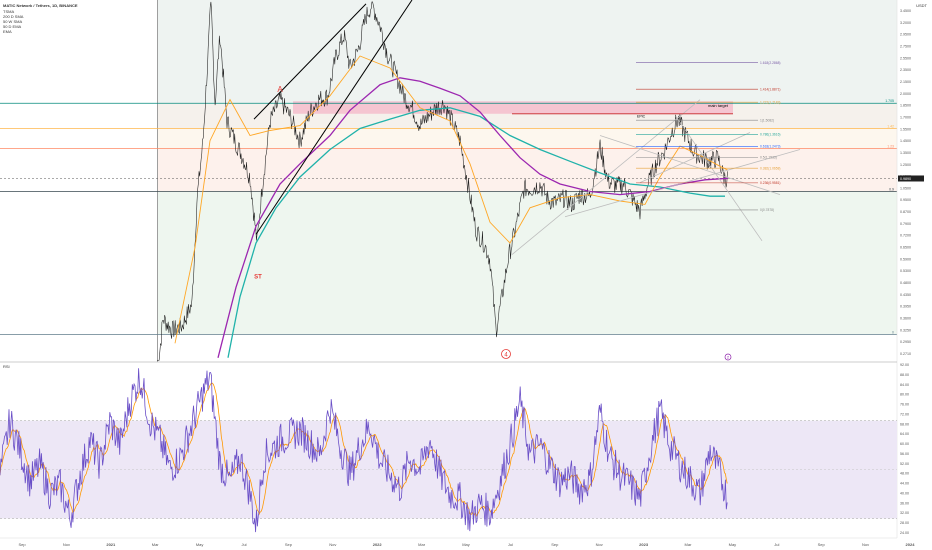 This screenshot has width=932, height=550. Describe the element at coordinates (904, 484) in the screenshot. I see `rsi-tick-12: 44.00` at that location.